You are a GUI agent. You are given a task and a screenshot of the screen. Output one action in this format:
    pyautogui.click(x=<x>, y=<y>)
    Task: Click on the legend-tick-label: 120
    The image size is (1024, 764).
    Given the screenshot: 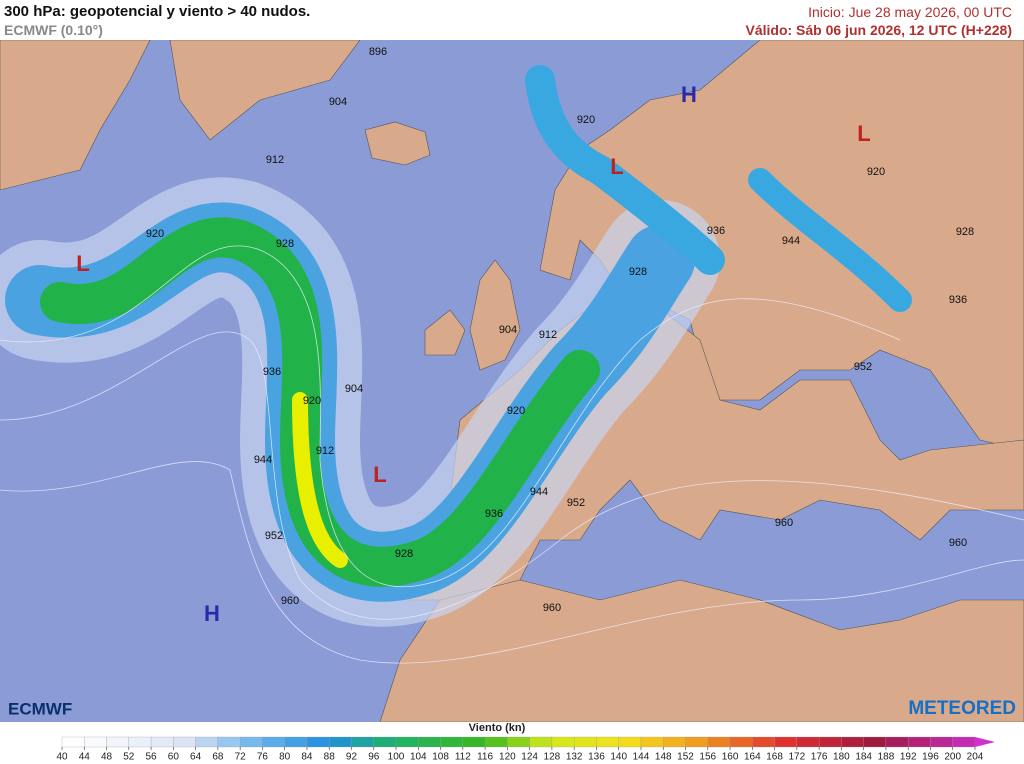 What is the action you would take?
    pyautogui.click(x=507, y=757)
    